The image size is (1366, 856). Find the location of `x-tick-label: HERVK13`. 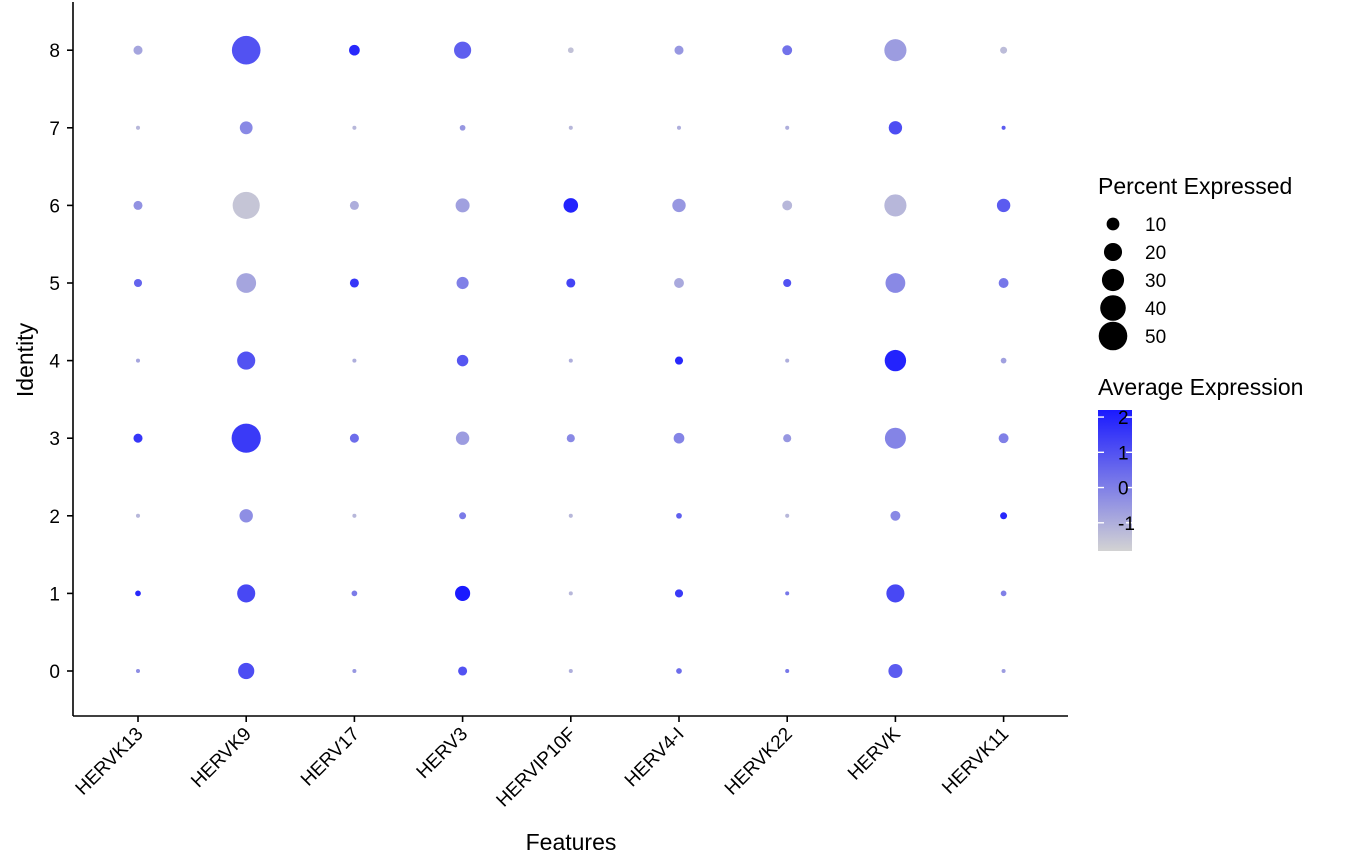

x-tick-label: HERVK13 is located at coordinates (110, 762).